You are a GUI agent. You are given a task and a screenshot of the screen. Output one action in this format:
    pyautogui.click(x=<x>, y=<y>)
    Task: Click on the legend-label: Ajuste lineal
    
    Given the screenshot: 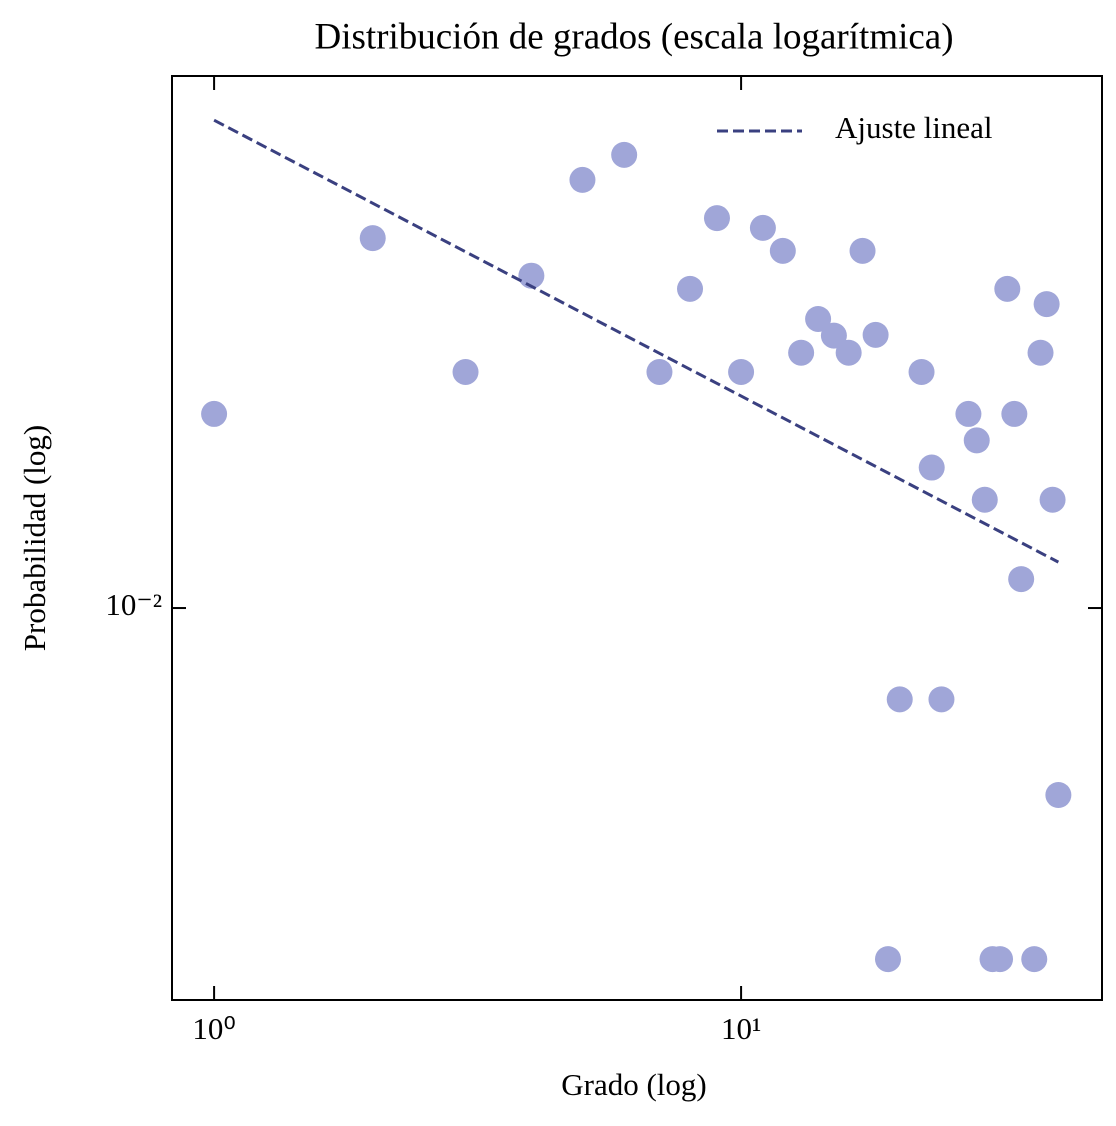 What is the action you would take?
    pyautogui.click(x=914, y=127)
    